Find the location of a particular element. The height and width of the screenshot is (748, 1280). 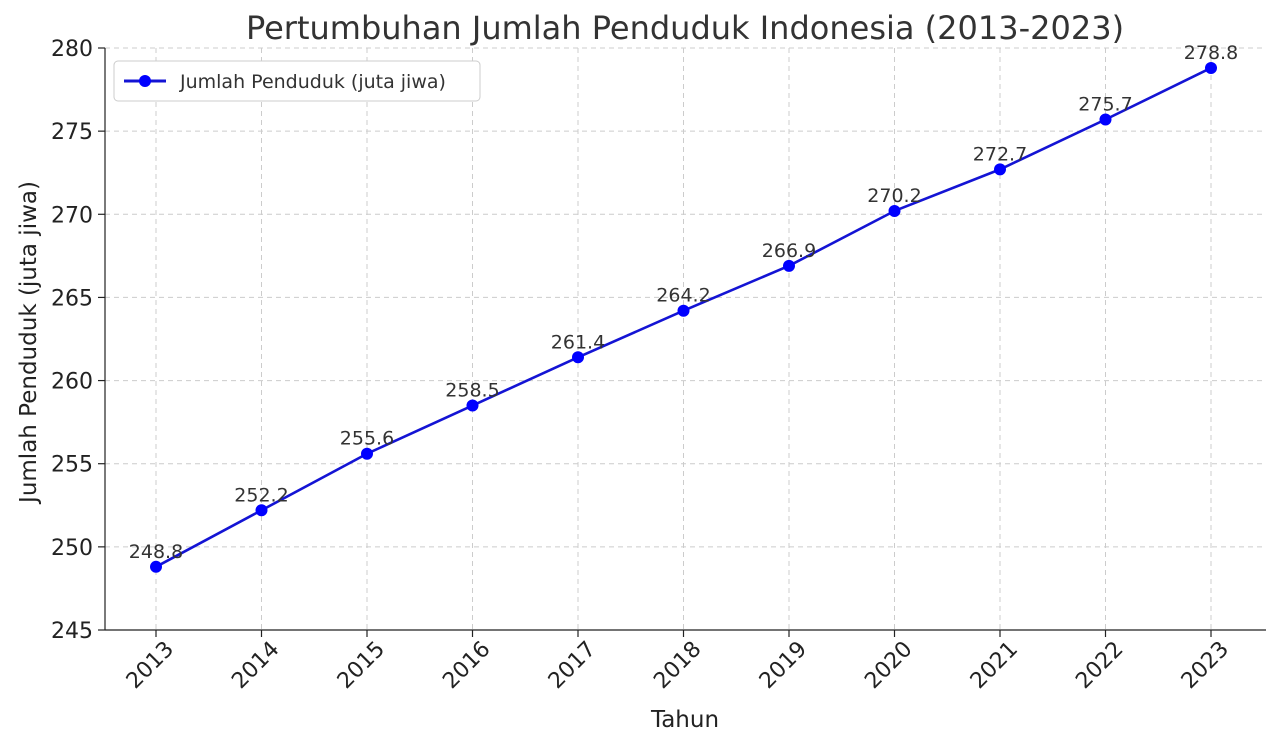

legend-label: Jumlah Penduduk (juta jiwa) is located at coordinates (312, 82).